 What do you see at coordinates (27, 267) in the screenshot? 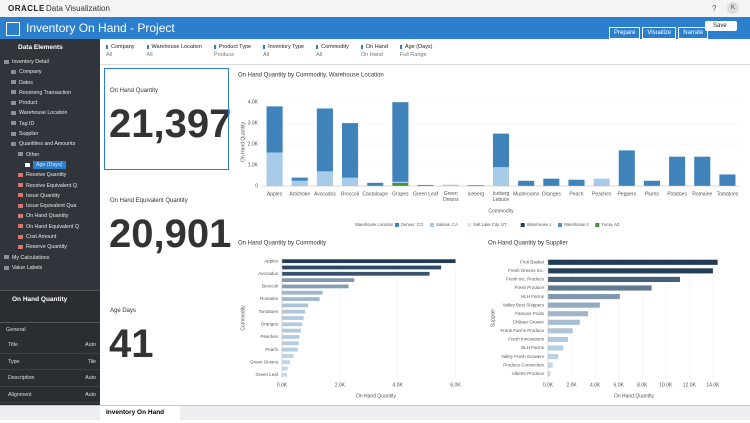
I see `tree-label: Value Labels` at bounding box center [27, 267].